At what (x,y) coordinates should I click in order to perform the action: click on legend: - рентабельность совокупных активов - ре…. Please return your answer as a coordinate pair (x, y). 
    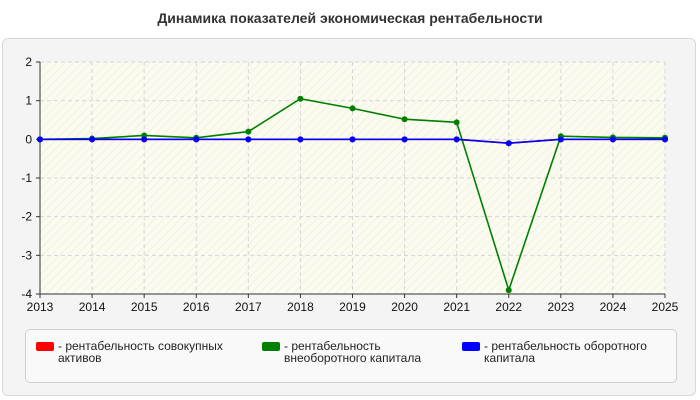
    Looking at the image, I should click on (351, 356).